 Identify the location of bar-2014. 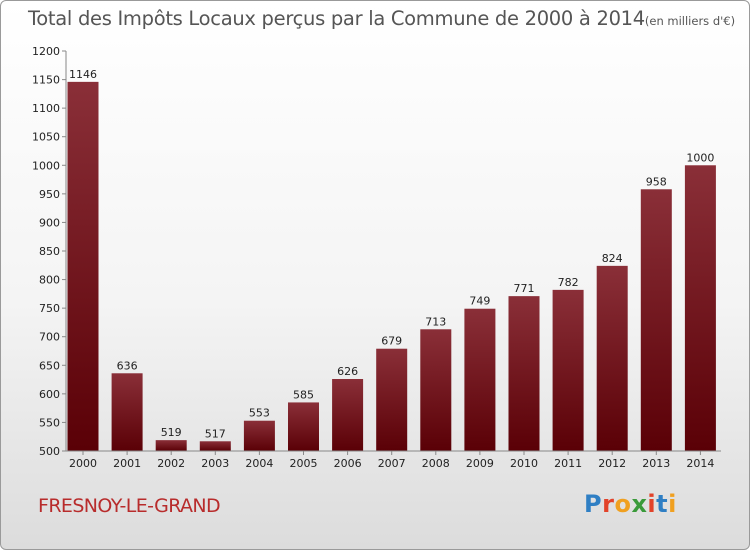
(700, 308).